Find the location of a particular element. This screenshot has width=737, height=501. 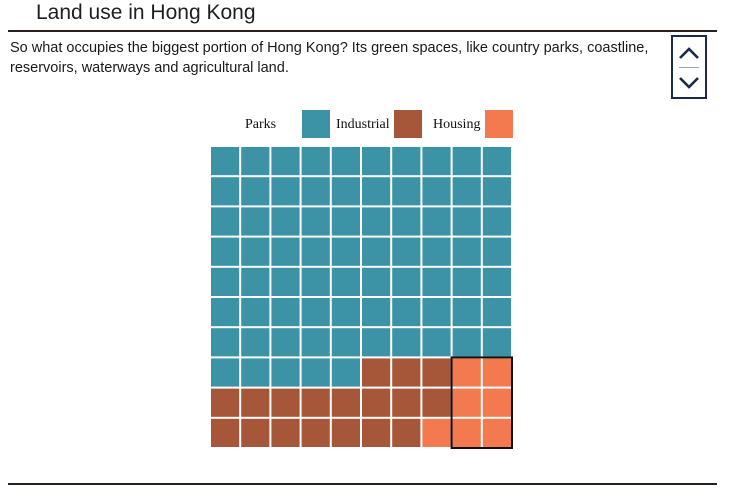

scroll-nav is located at coordinates (689, 67).